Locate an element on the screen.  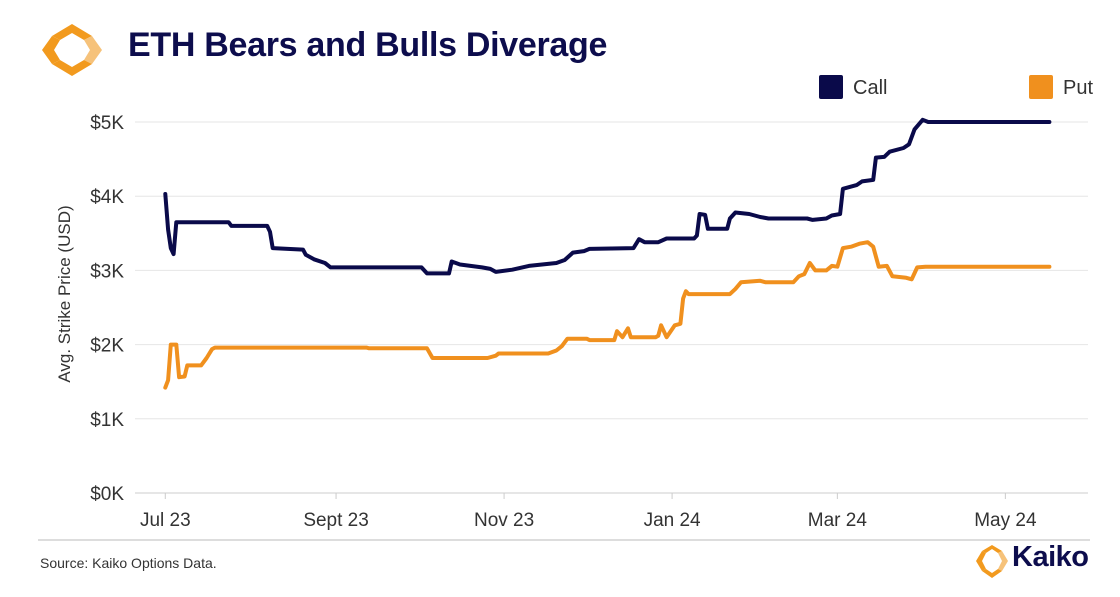
y-tick-label: $4K is located at coordinates (107, 197).